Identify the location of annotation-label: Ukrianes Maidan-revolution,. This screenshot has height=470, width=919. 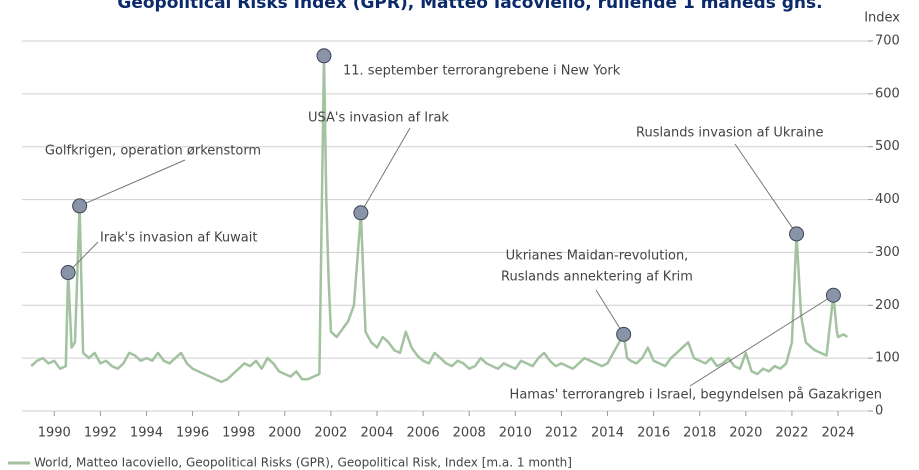
(597, 256).